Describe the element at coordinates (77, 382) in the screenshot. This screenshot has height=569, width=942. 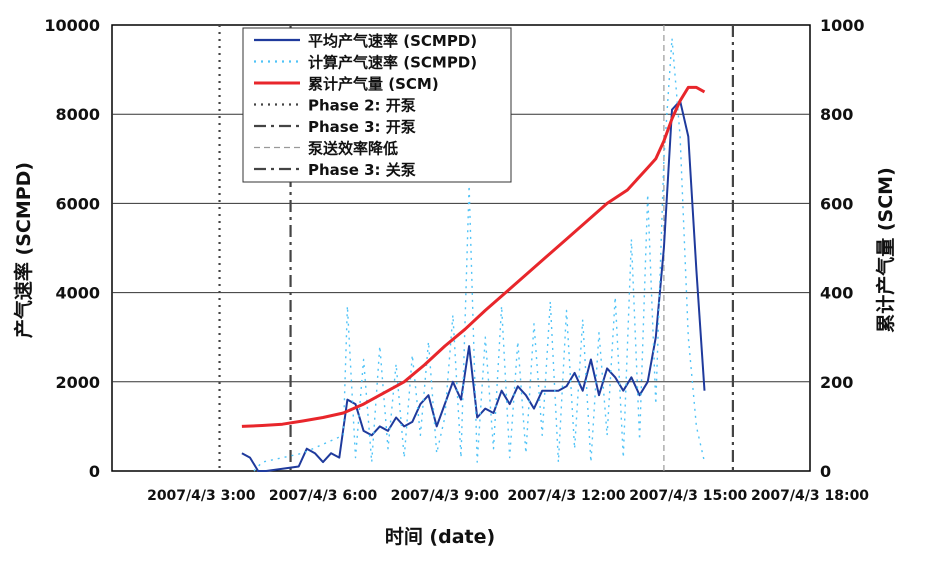
I see `left-tick-label: 2000` at that location.